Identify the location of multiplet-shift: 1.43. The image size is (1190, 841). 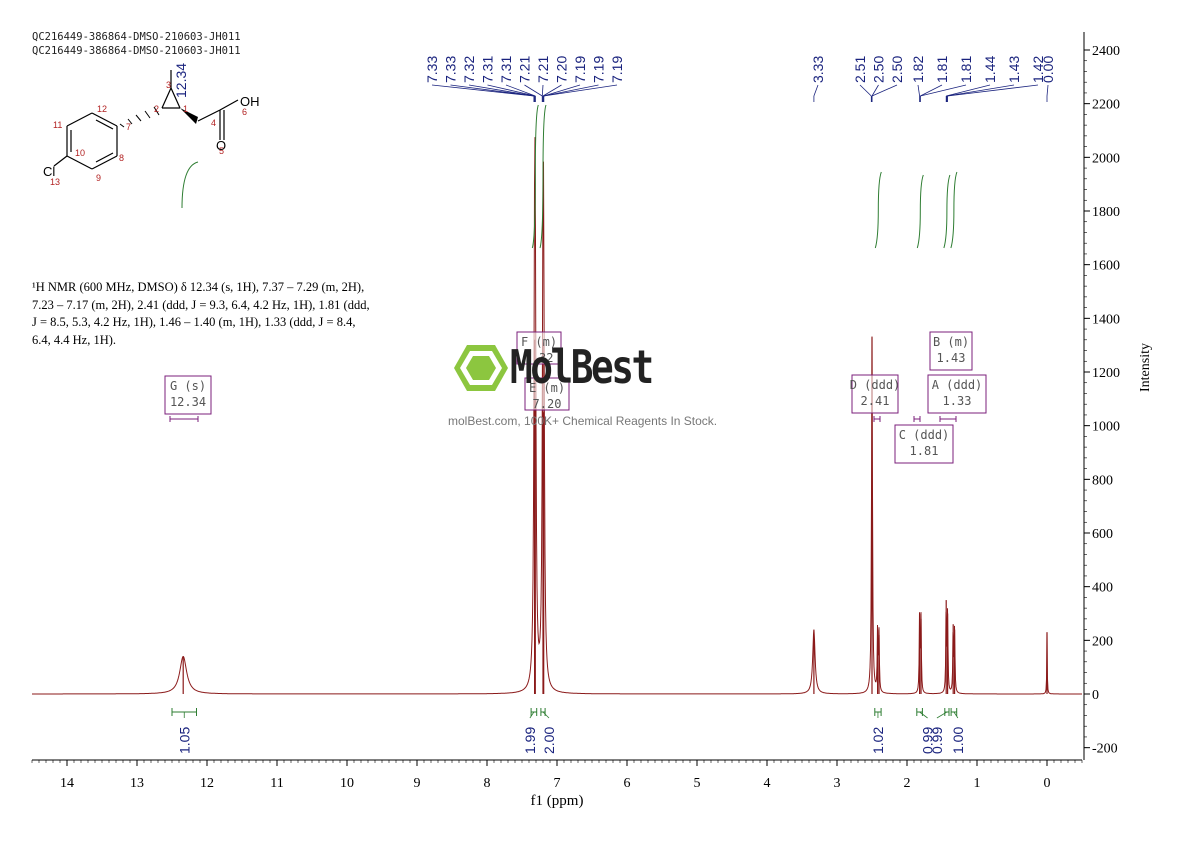
(951, 358).